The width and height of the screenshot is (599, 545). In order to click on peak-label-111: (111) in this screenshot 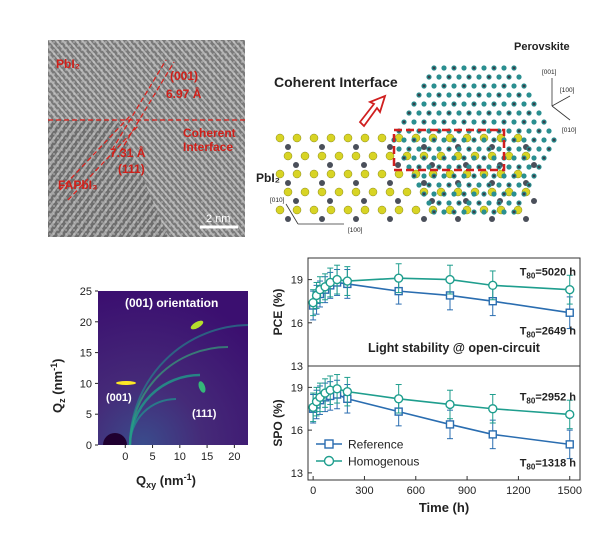, I will do `click(204, 414)`.